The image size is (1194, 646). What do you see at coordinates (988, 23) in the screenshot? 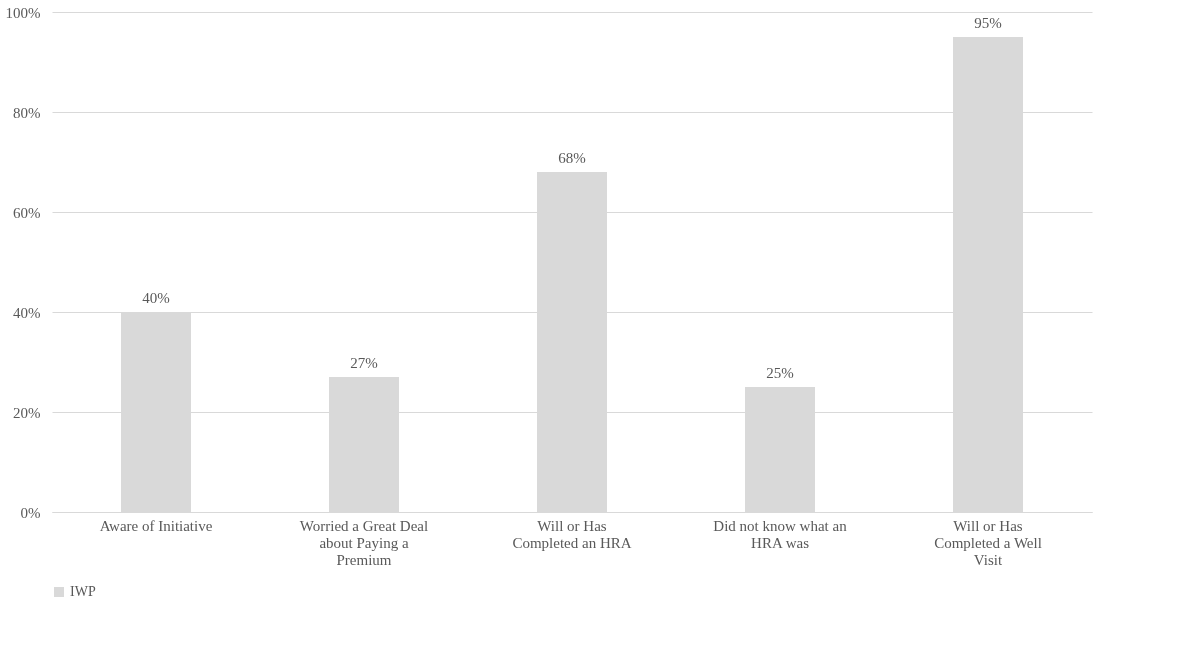
I see `text: 95%` at bounding box center [988, 23].